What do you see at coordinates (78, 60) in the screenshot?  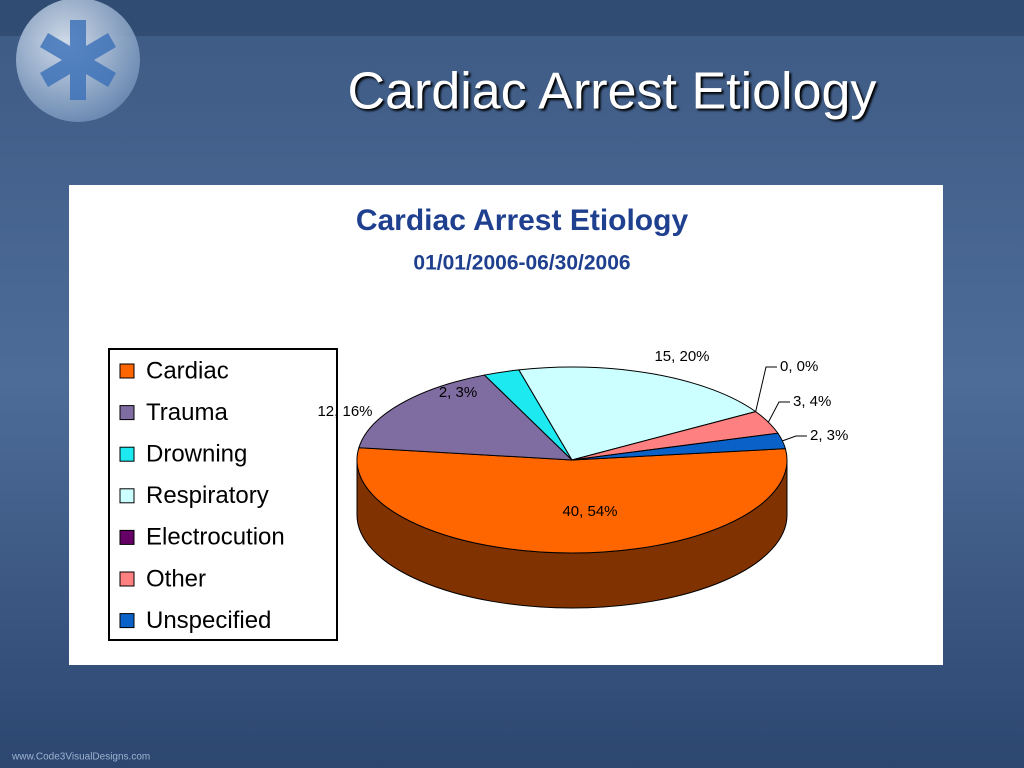 I see `logo-star` at bounding box center [78, 60].